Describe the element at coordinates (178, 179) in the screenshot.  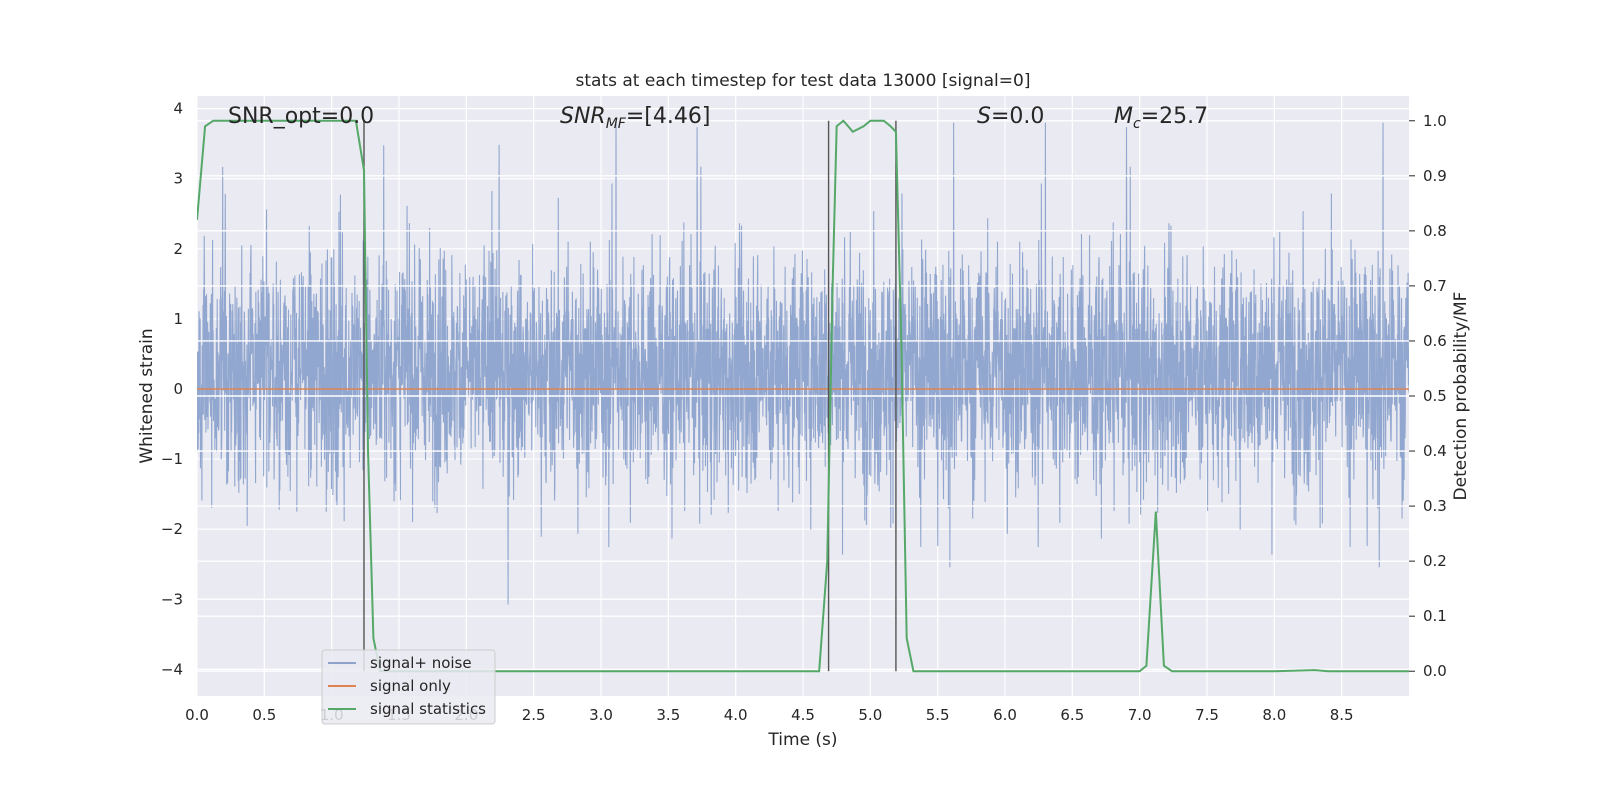
I see `y-left-tick-label: 3` at that location.